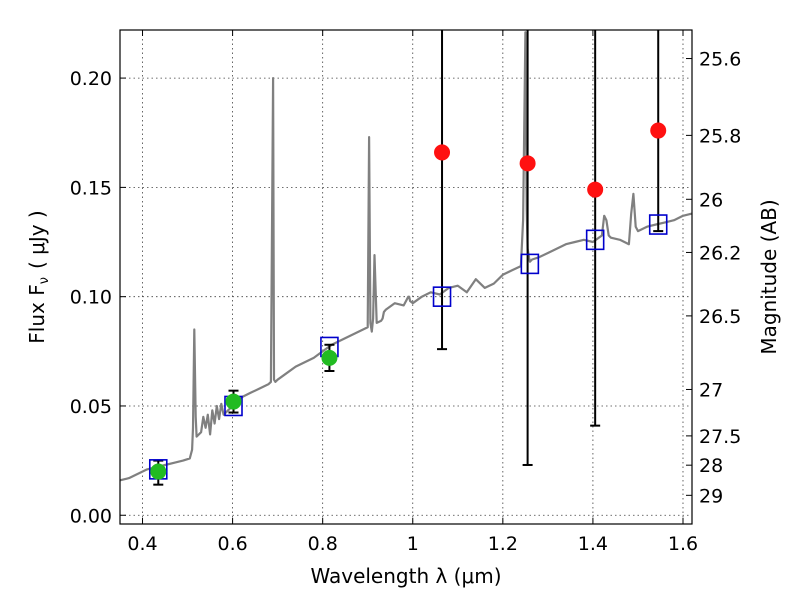 The height and width of the screenshot is (600, 800). I want to click on x-tick-label: 1.4, so click(593, 544).